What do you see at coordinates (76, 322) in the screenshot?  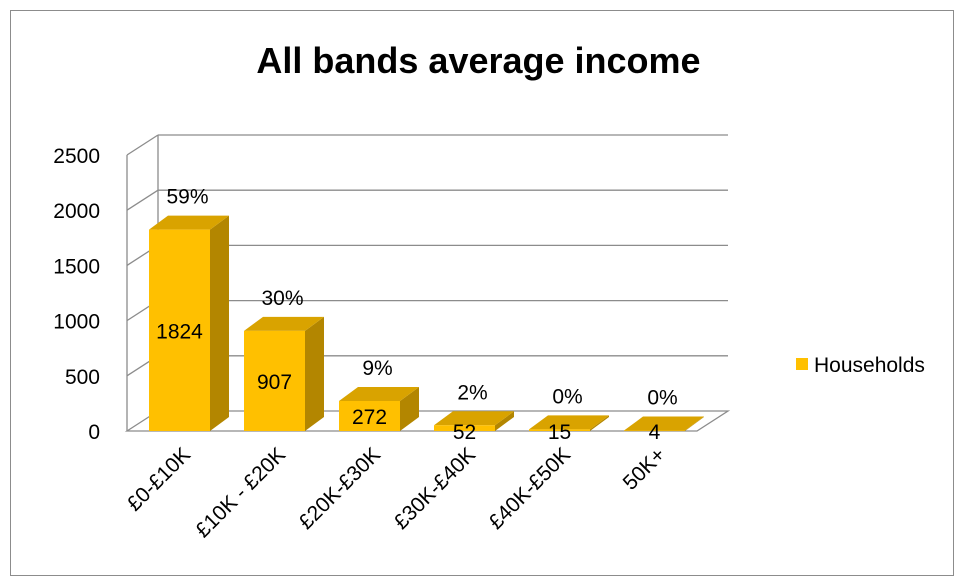 I see `y-tick-label: 1000` at bounding box center [76, 322].